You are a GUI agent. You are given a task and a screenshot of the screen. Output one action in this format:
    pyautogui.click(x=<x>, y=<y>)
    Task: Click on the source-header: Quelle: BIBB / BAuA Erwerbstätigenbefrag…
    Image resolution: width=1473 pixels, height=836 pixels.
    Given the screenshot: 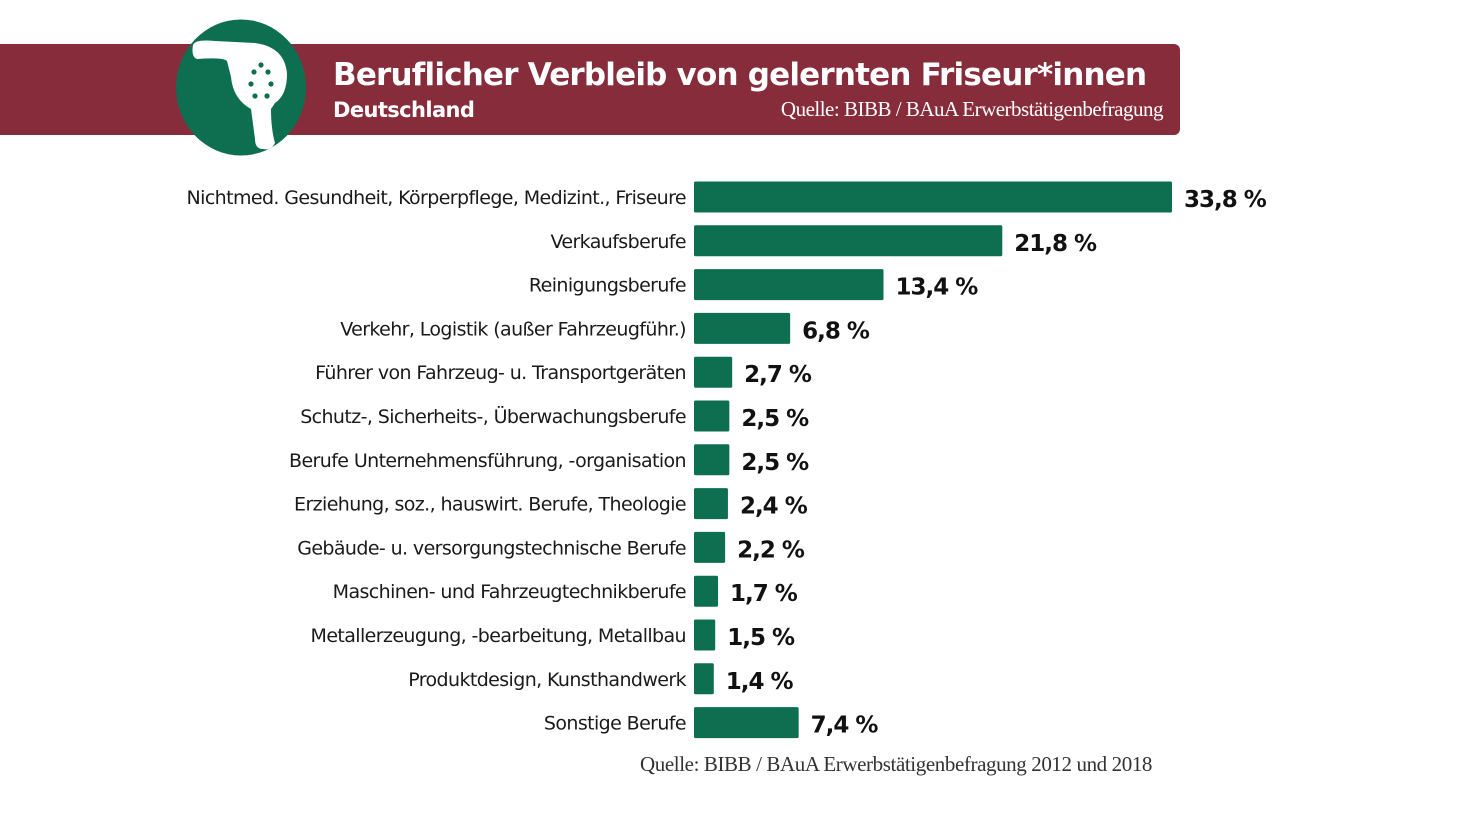 What is the action you would take?
    pyautogui.click(x=972, y=109)
    